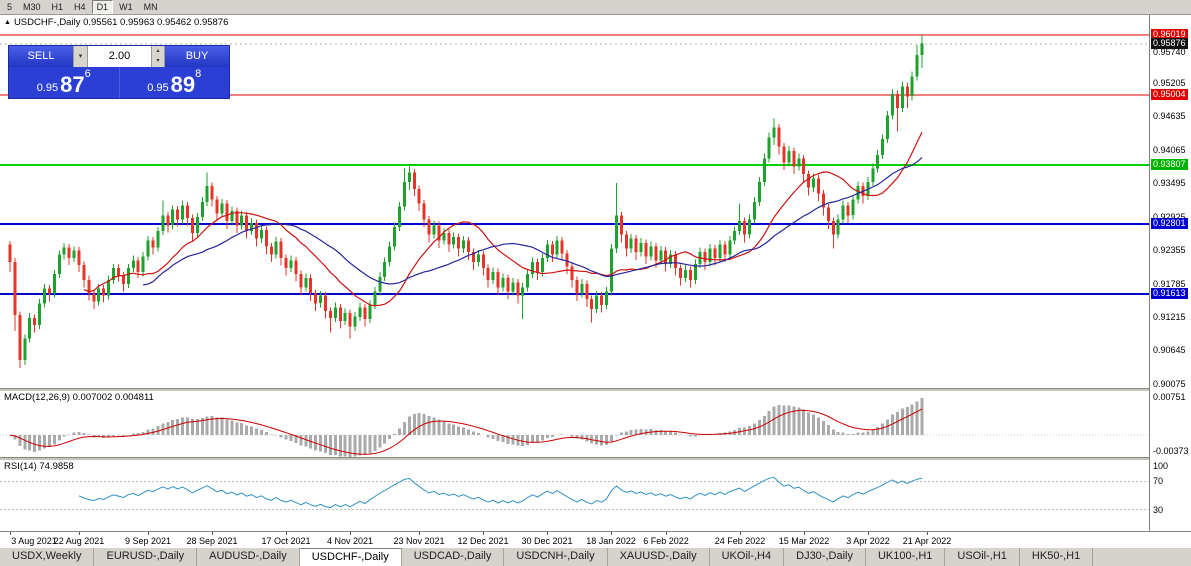  What do you see at coordinates (198, 74) in the screenshot?
I see `buy-price-sup: 8` at bounding box center [198, 74].